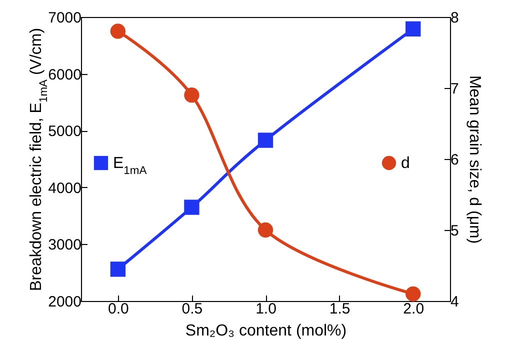 The height and width of the screenshot is (360, 516). What do you see at coordinates (413, 309) in the screenshot?
I see `x-tick-label: 2.0` at bounding box center [413, 309].